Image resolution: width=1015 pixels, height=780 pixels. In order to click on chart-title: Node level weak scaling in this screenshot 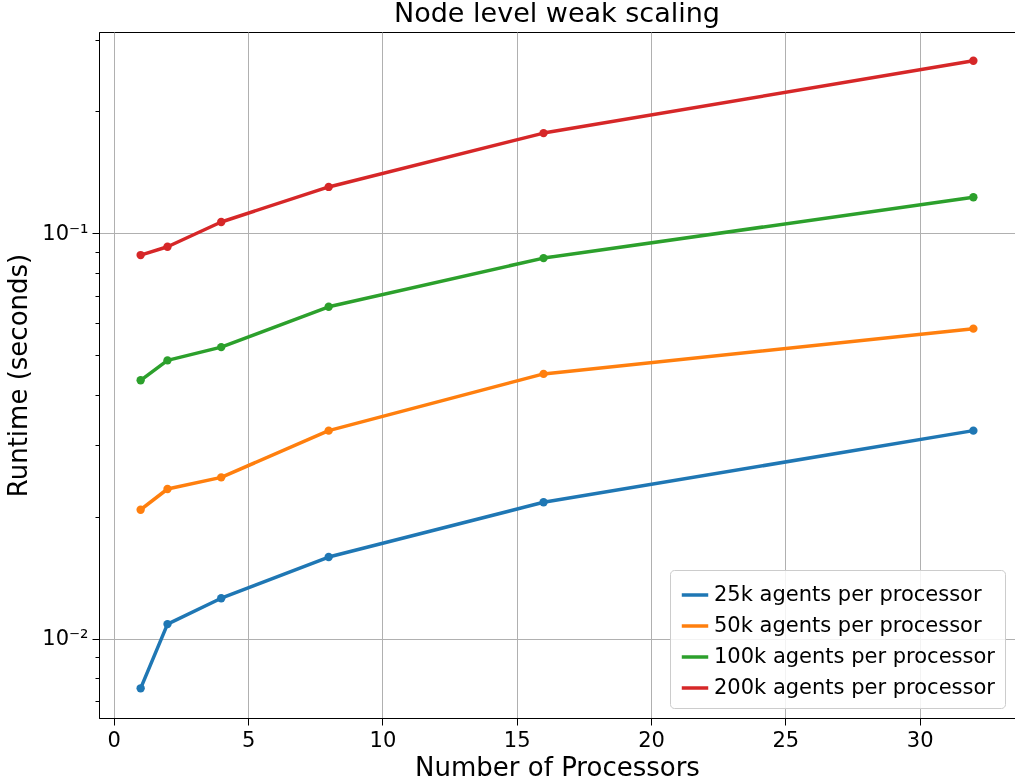, I will do `click(557, 14)`.